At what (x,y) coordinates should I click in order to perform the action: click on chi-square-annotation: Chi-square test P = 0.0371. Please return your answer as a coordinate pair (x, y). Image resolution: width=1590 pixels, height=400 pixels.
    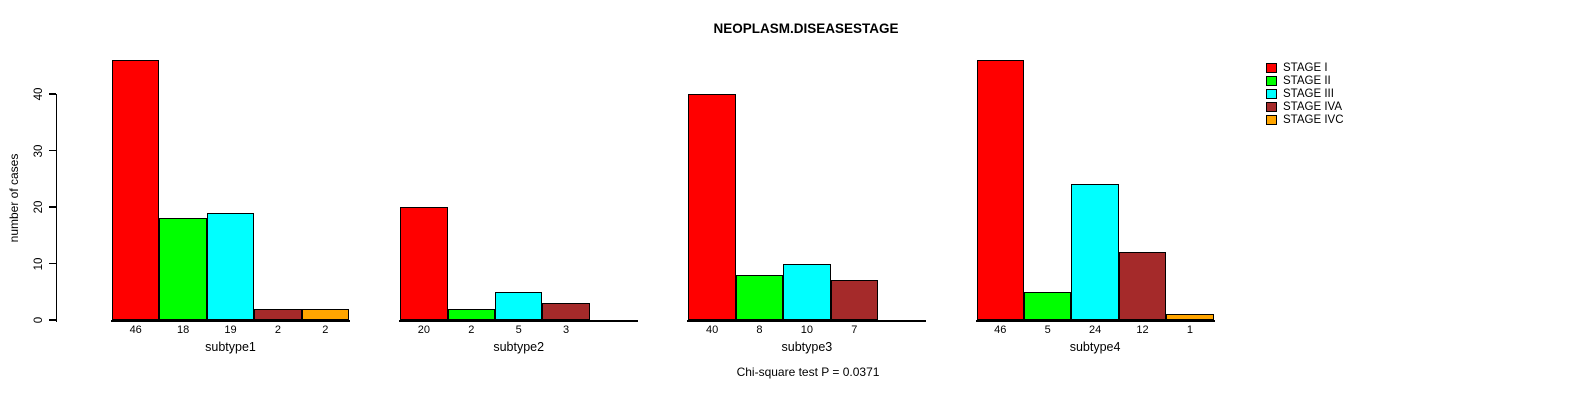
    Looking at the image, I should click on (808, 372).